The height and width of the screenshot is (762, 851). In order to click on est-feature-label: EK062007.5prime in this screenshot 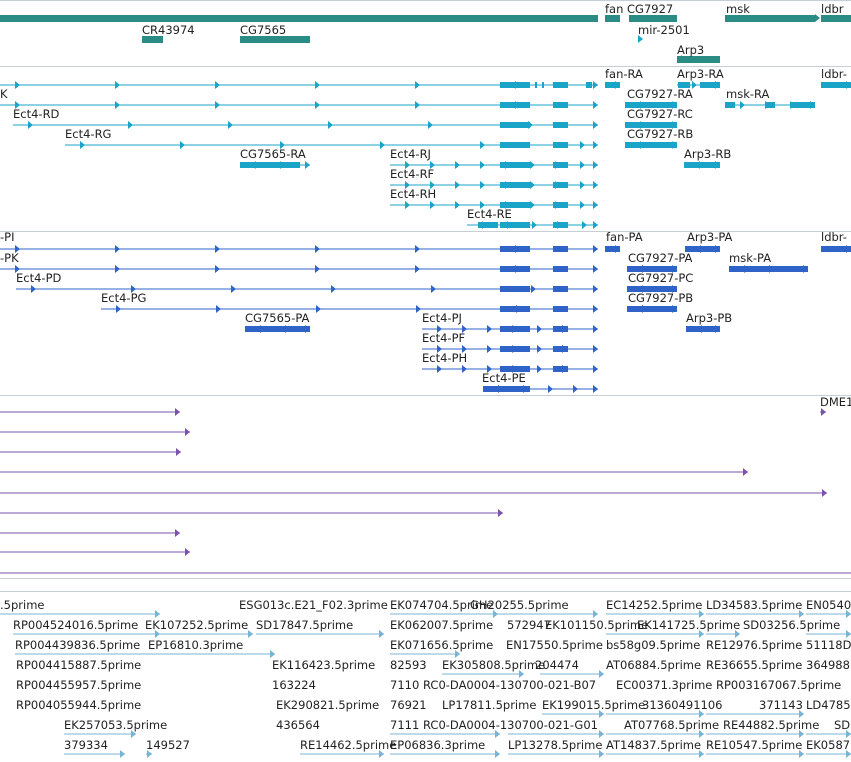, I will do `click(442, 625)`.